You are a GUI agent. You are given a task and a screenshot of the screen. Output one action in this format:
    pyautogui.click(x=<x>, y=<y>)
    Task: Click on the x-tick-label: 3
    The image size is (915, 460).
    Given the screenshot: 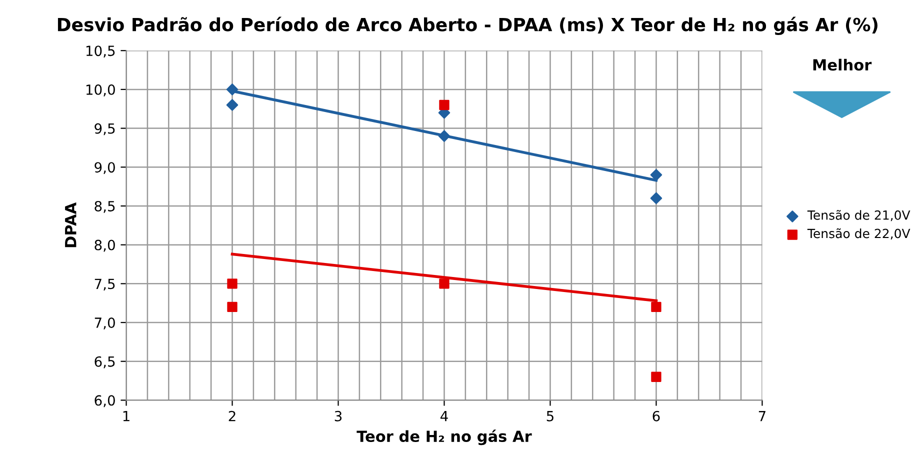 What is the action you would take?
    pyautogui.click(x=338, y=416)
    